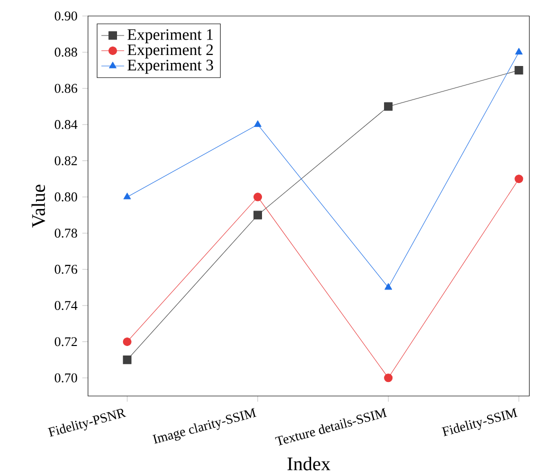  What do you see at coordinates (309, 463) in the screenshot?
I see `x-axis-title: Index` at bounding box center [309, 463].